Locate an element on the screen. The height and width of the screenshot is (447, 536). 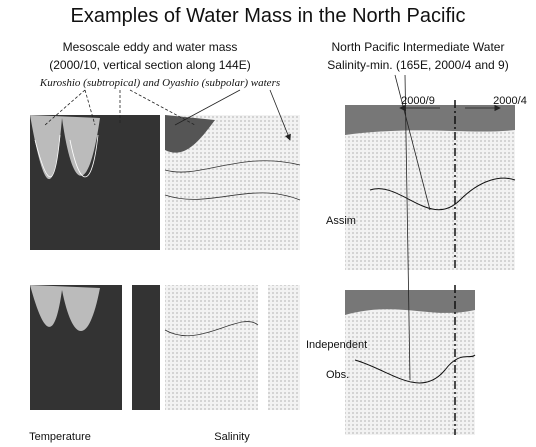
salinity-panel-assim is located at coordinates (430, 185).